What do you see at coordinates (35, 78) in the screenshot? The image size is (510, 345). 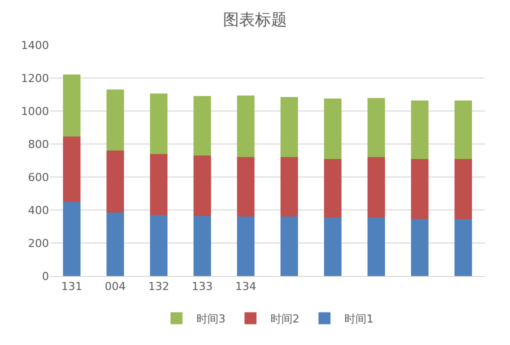 I see `y-tick-label: 1200` at bounding box center [35, 78].